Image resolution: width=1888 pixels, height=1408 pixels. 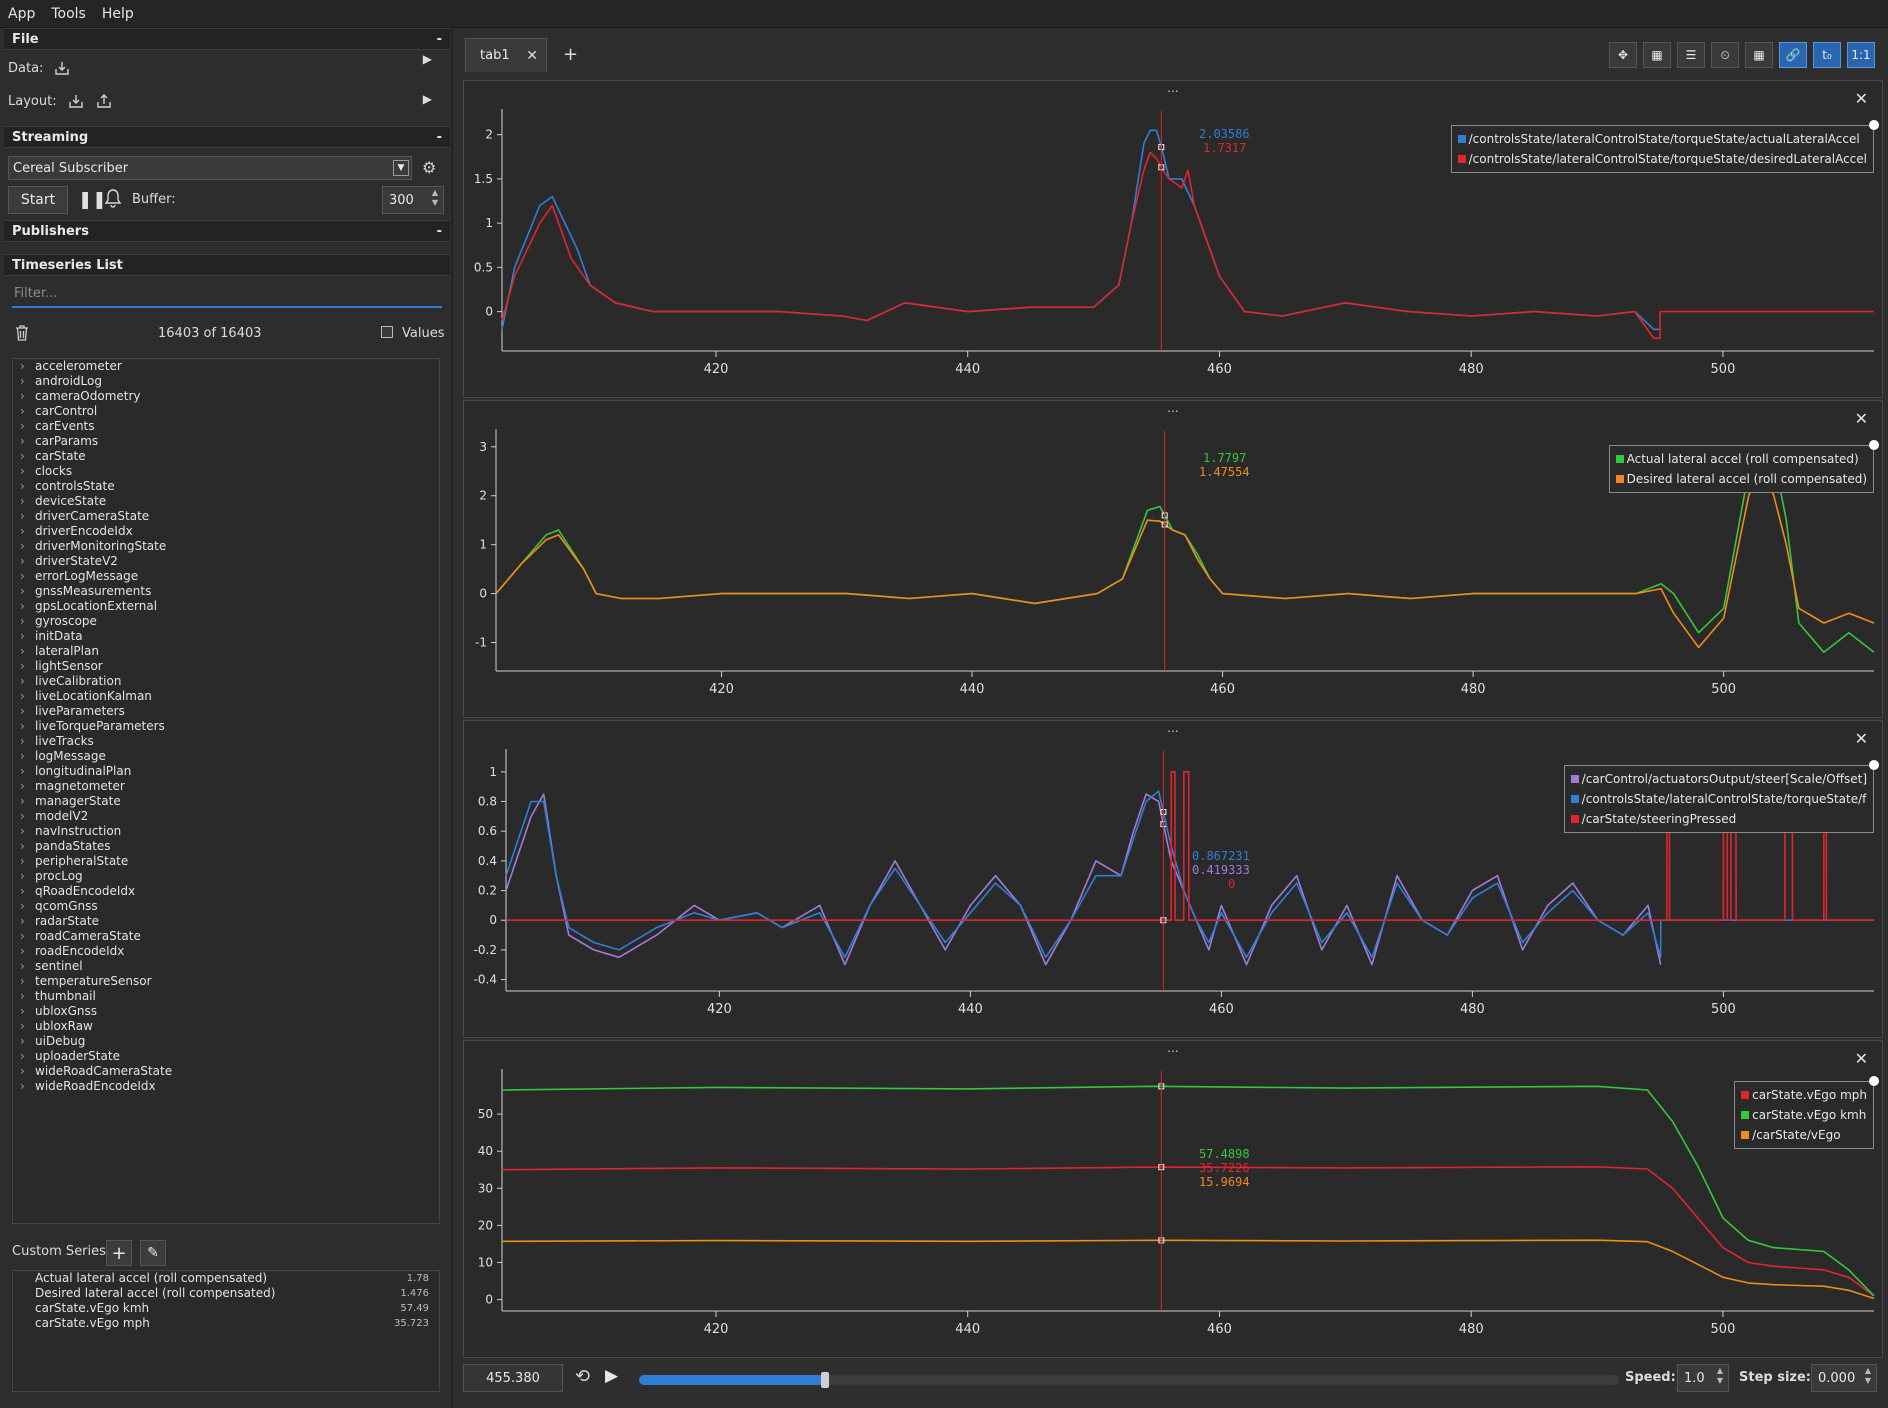 What do you see at coordinates (226, 531) in the screenshot?
I see `tree-item: driverEncodeIdx` at bounding box center [226, 531].